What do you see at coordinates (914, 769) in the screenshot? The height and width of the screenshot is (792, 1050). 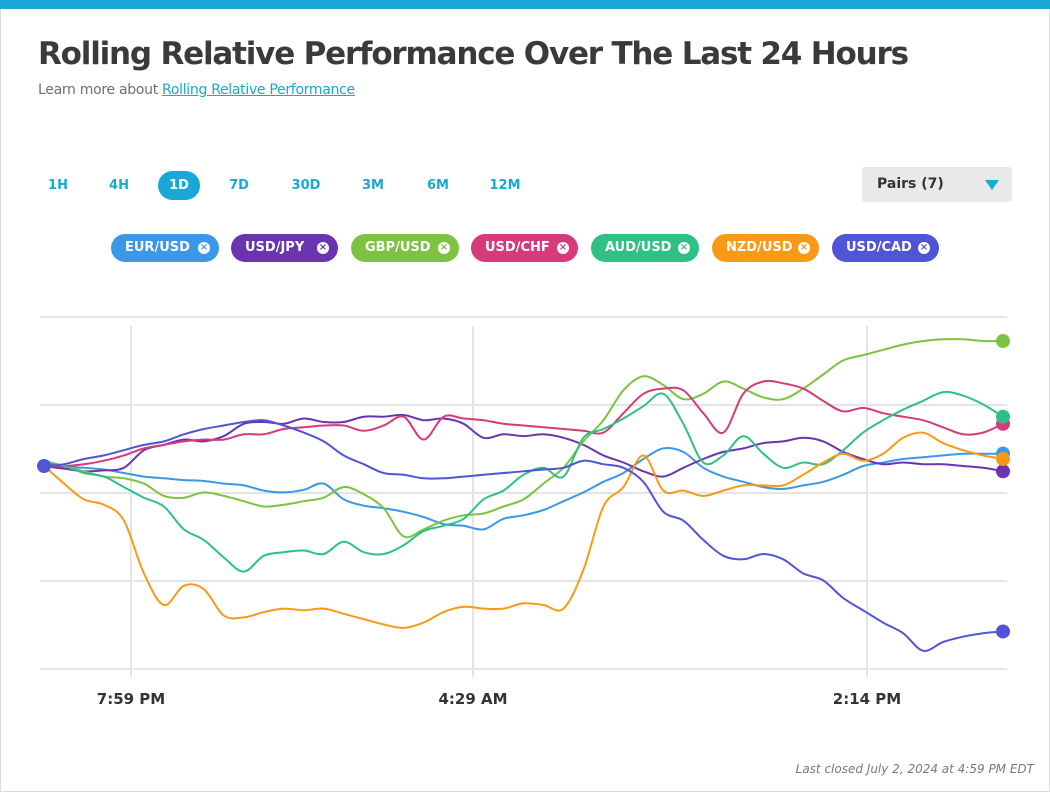 I see `last-closed-note: Last closed July 2, 2024 at 4:59 PM EDT` at bounding box center [914, 769].